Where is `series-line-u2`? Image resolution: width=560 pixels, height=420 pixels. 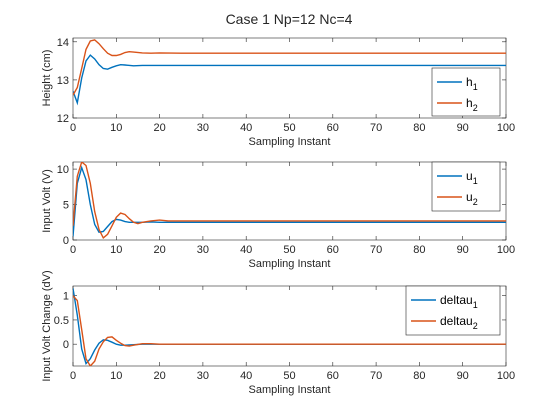
series-line-u2 is located at coordinates (289, 201).